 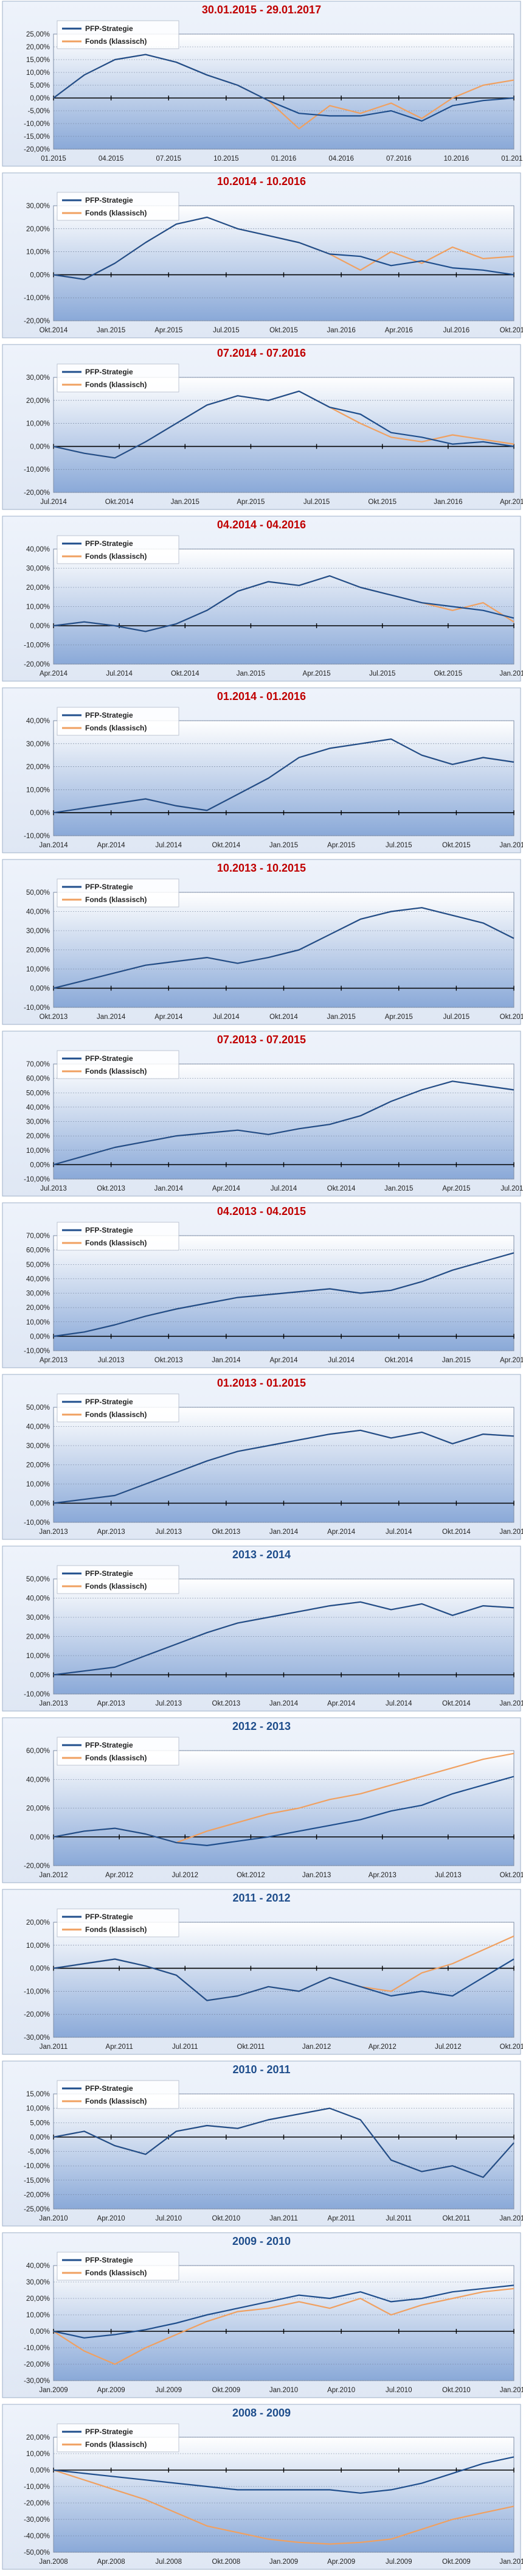 I want to click on x-tick-label: Apr.2009, so click(x=111, y=2390).